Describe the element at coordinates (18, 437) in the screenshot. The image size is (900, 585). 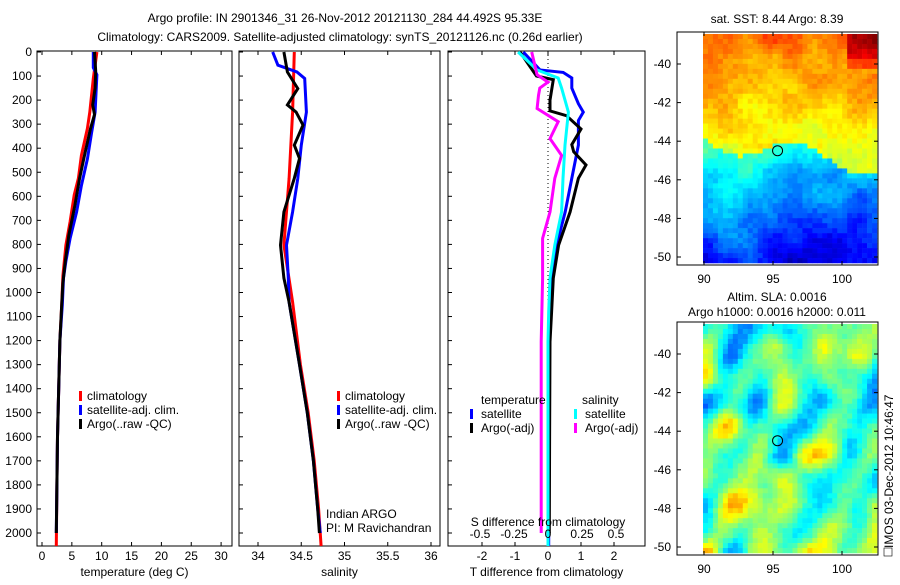
I see `y-tick-label: 1600` at that location.